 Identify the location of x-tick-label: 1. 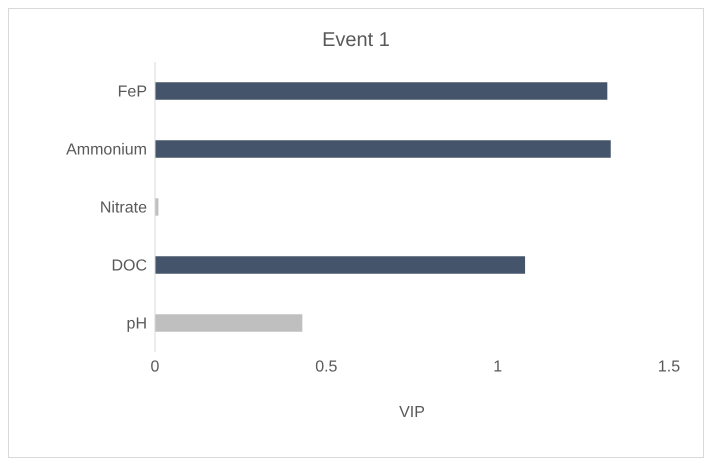
(497, 367).